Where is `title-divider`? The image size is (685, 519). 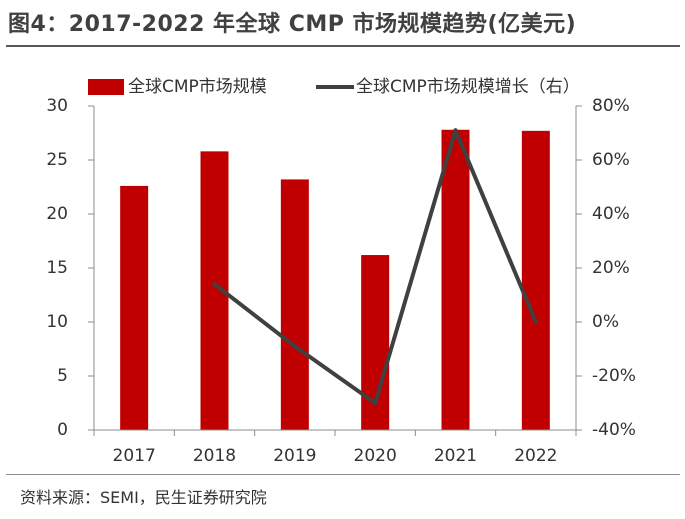
title-divider is located at coordinates (343, 46).